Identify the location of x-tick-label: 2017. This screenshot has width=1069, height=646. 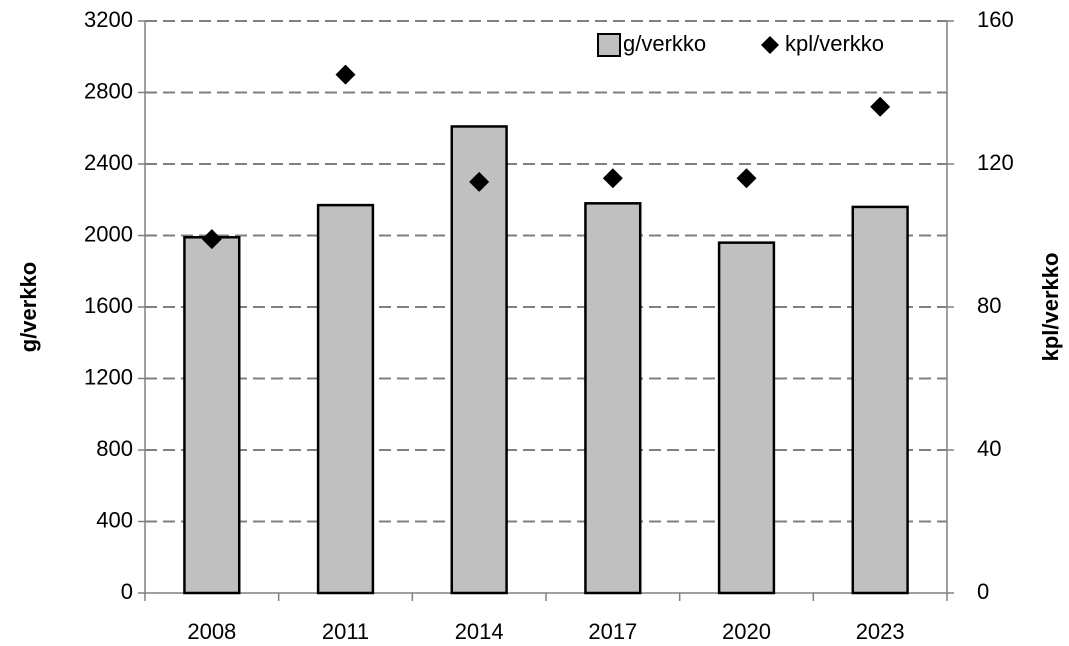
(612, 631).